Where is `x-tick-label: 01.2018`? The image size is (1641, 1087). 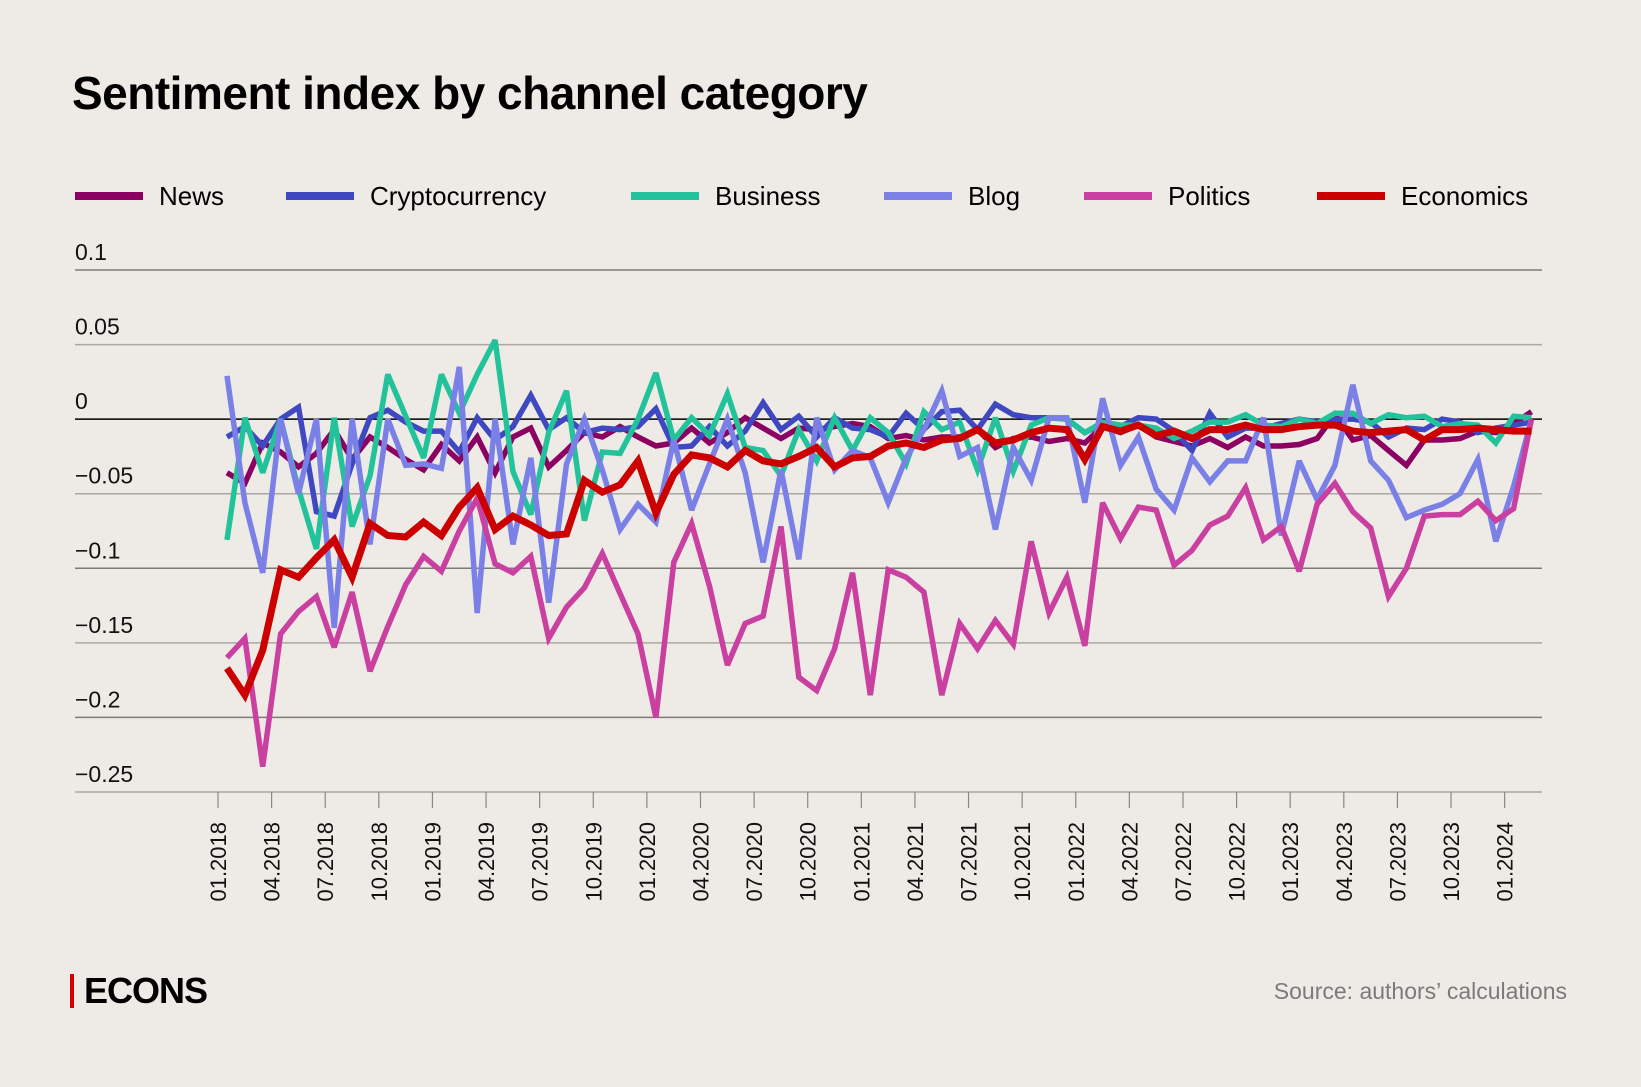 x-tick-label: 01.2018 is located at coordinates (218, 862).